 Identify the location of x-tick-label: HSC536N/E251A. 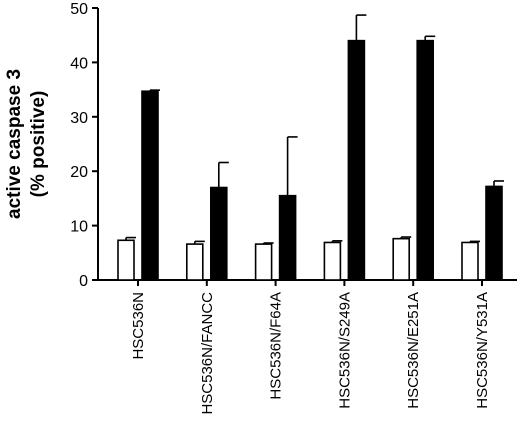
(413, 350).